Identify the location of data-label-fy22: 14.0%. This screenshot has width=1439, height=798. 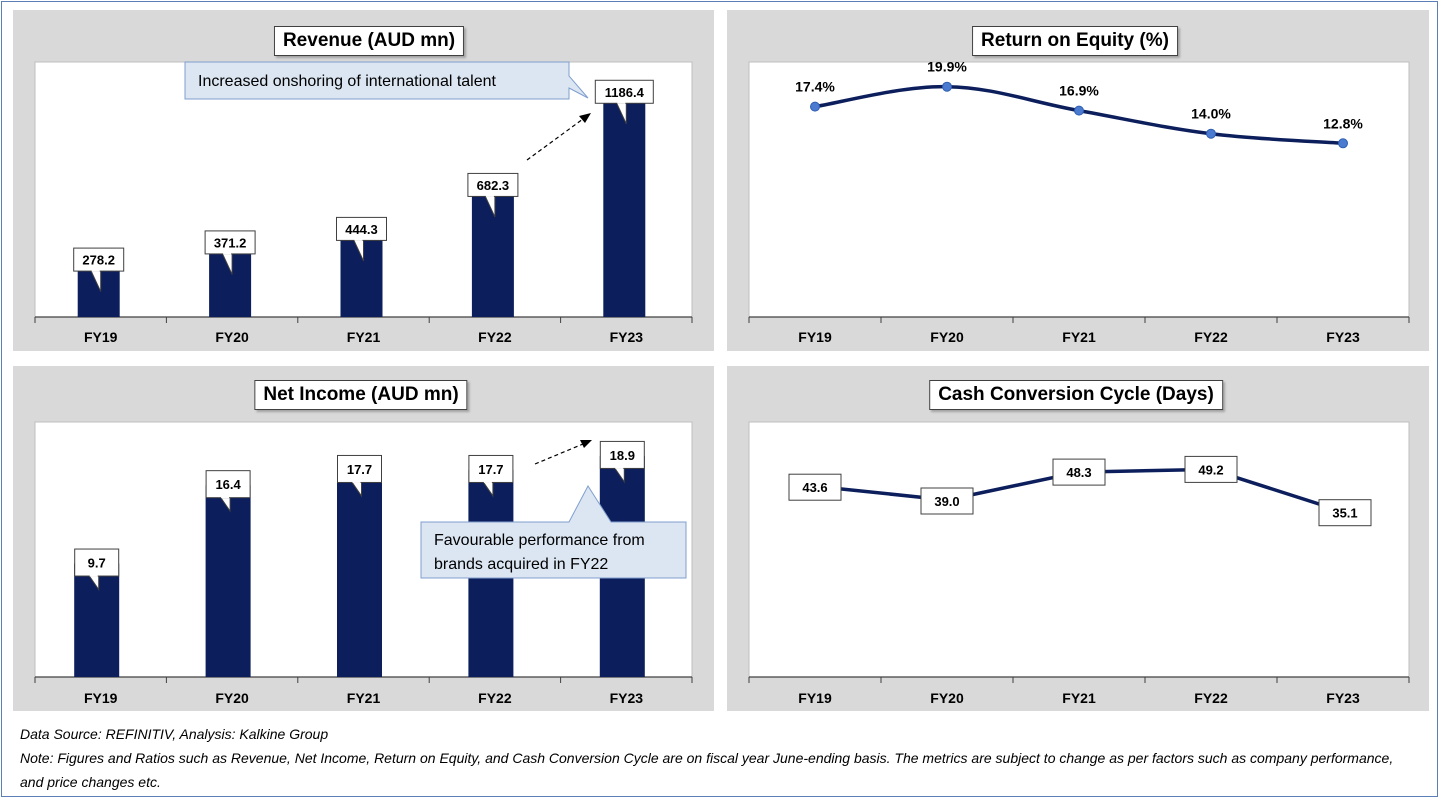
(1211, 114).